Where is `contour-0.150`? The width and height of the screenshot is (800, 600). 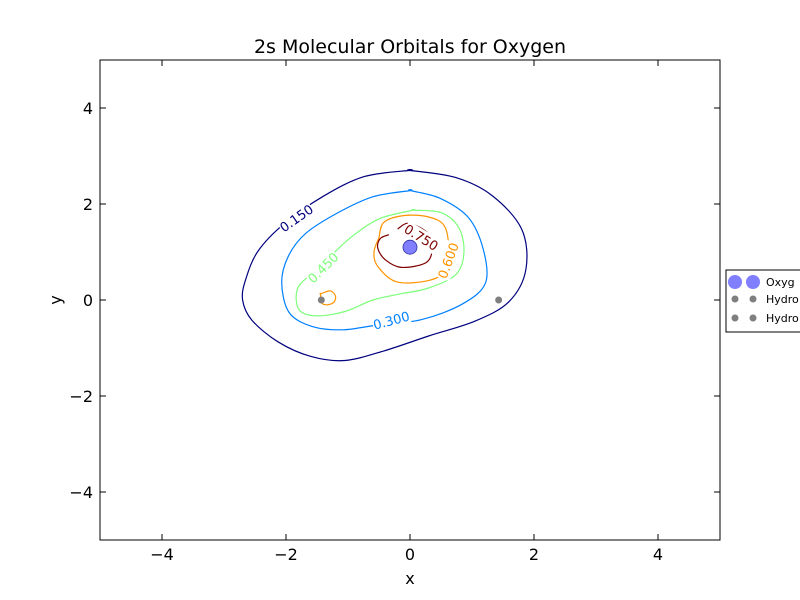 contour-0.150 is located at coordinates (384, 265).